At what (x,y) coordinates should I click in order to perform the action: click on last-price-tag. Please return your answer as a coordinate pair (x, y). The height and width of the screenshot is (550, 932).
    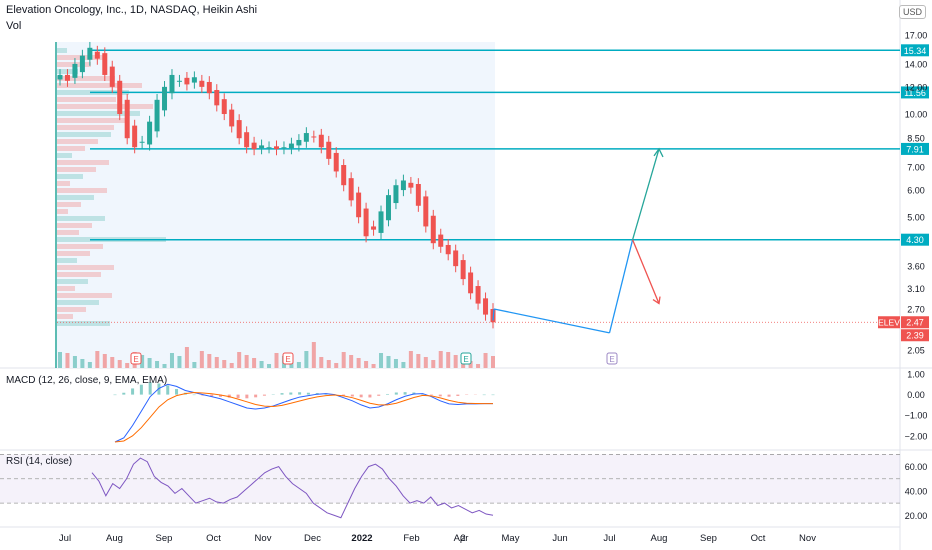
    Looking at the image, I should click on (915, 322).